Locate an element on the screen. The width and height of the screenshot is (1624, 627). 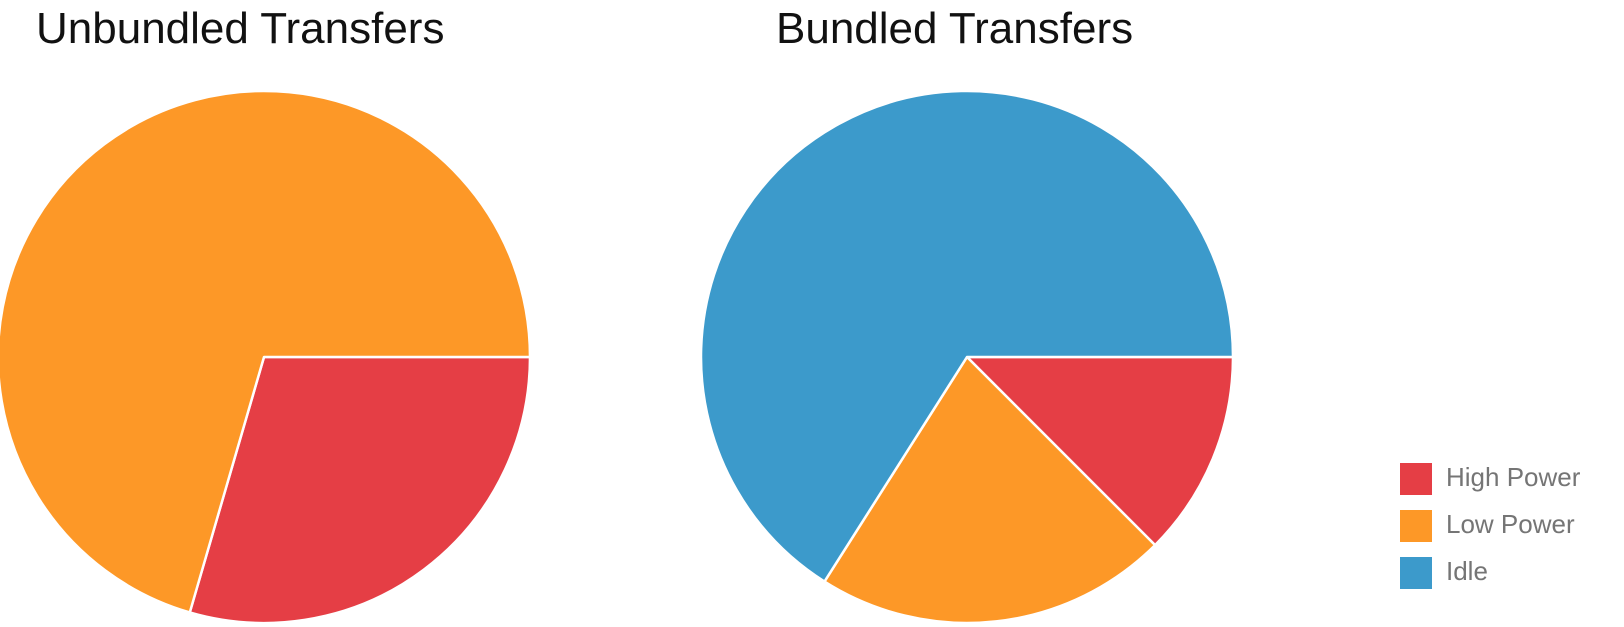
legend-label-idle: Idle is located at coordinates (1467, 571).